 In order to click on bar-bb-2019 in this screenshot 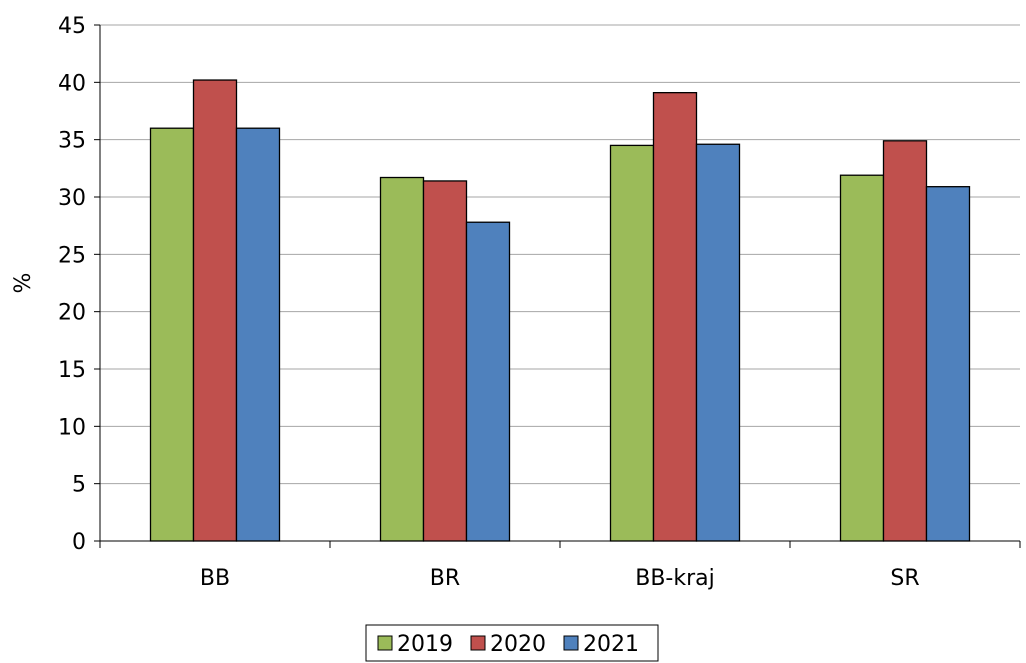, I will do `click(172, 334)`.